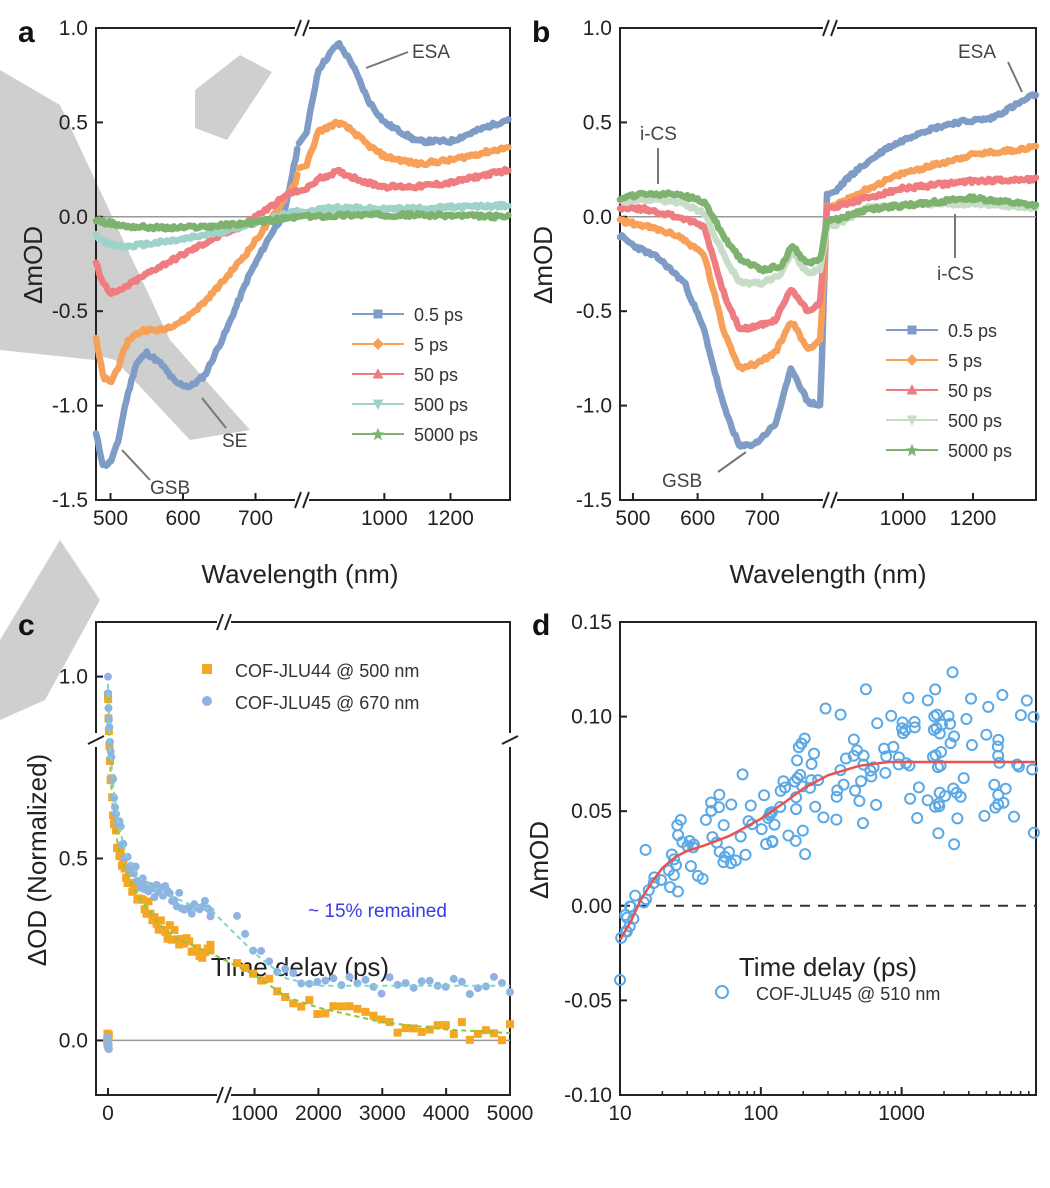 The height and width of the screenshot is (1188, 1050). I want to click on panel-a-esa-arrow, so click(387, 60).